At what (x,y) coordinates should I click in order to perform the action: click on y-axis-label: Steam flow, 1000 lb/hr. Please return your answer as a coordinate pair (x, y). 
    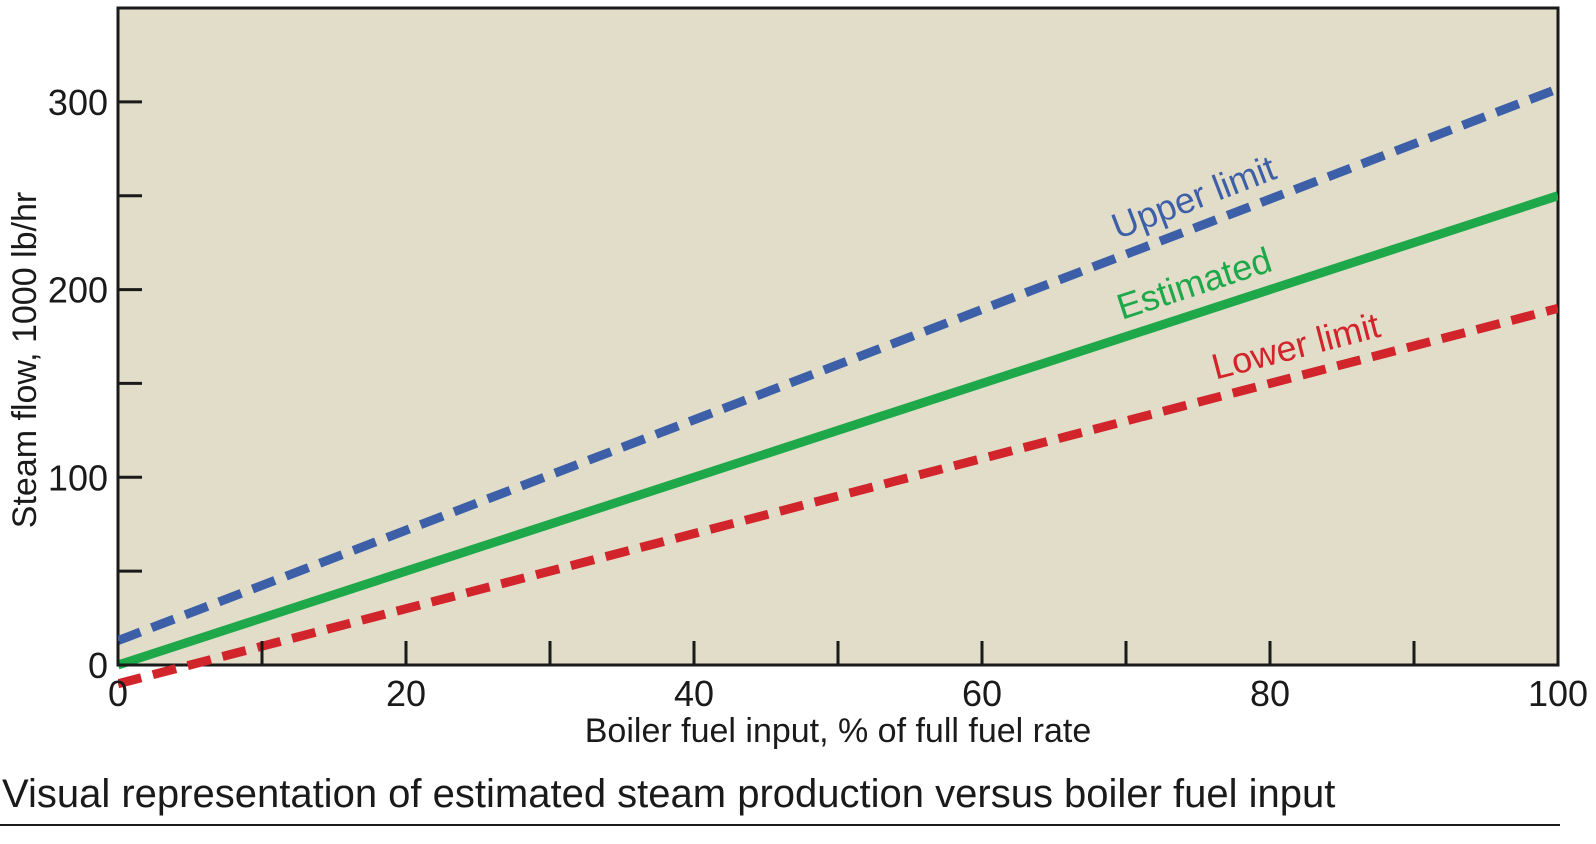
    Looking at the image, I should click on (25, 360).